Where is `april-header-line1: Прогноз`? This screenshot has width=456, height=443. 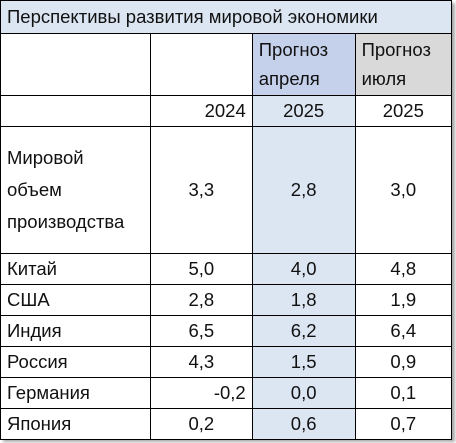
april-header-line1: Прогноз is located at coordinates (293, 49).